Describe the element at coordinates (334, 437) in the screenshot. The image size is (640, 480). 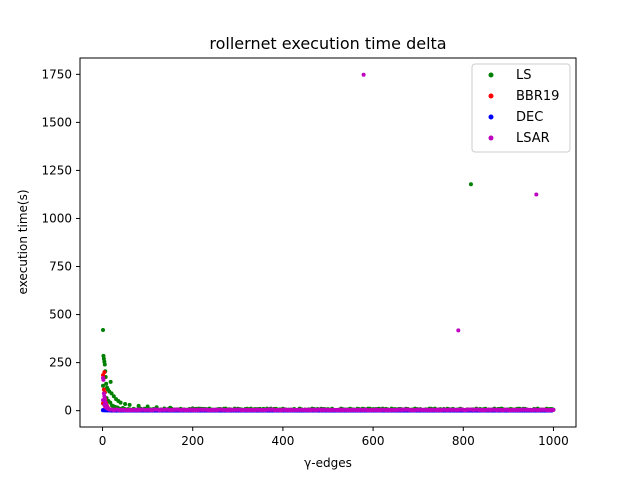
I see `x-axis-ticks: 0 200 400 600 800 1000` at that location.